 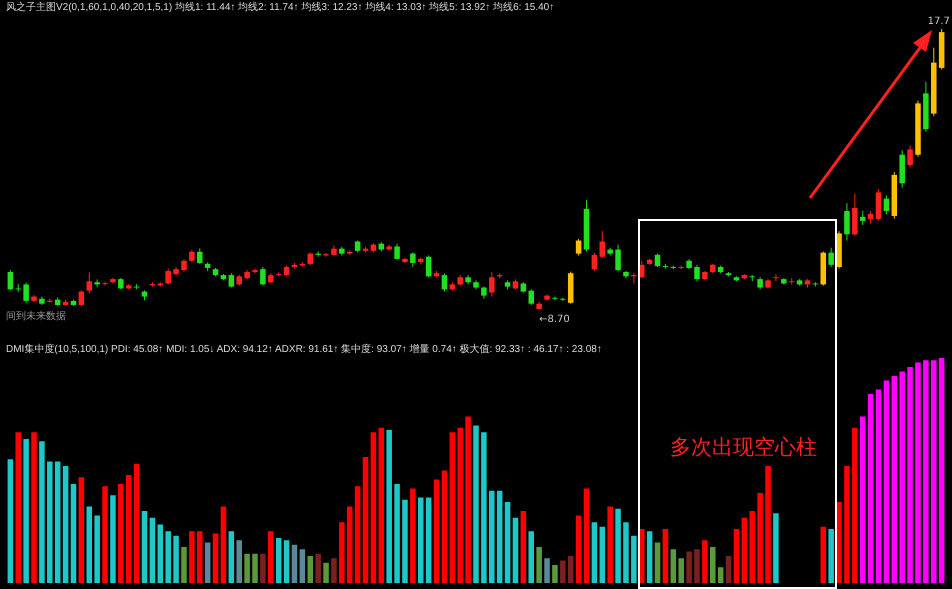 I want to click on annotation: 多次出现空心柱, so click(x=743, y=447).